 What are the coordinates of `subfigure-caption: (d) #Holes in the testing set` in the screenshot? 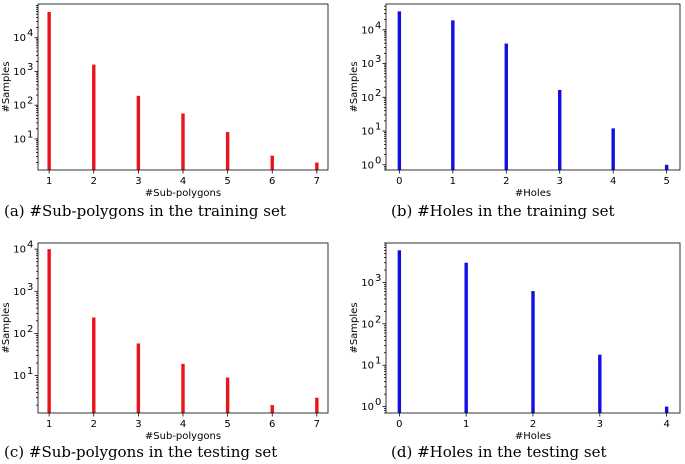 It's located at (499, 452).